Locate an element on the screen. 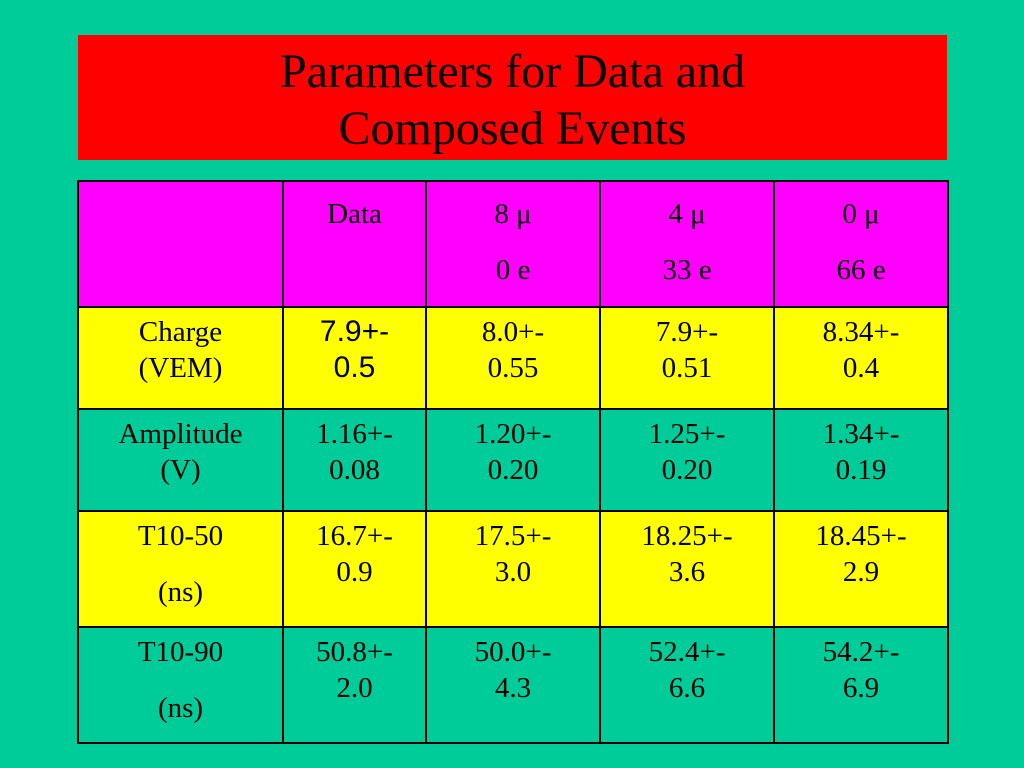 This screenshot has width=1024, height=768. cell-t10-50-8mu: 17.5+- 3.0 is located at coordinates (513, 569).